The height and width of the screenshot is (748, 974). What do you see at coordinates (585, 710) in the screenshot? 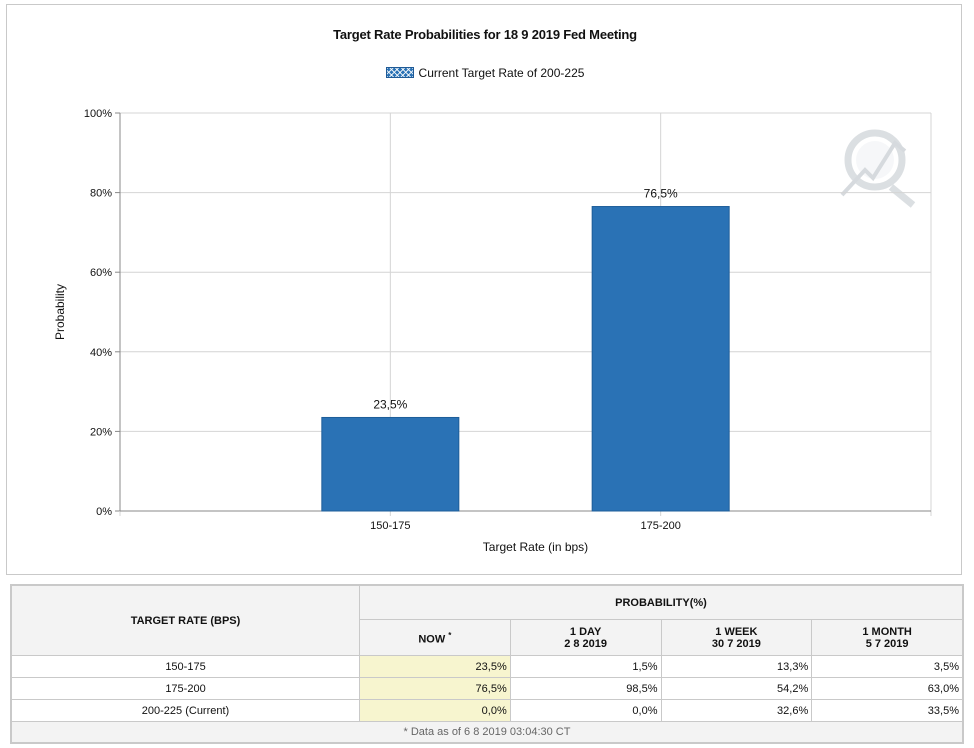
I see `row-day-value: 0,0%` at bounding box center [585, 710].